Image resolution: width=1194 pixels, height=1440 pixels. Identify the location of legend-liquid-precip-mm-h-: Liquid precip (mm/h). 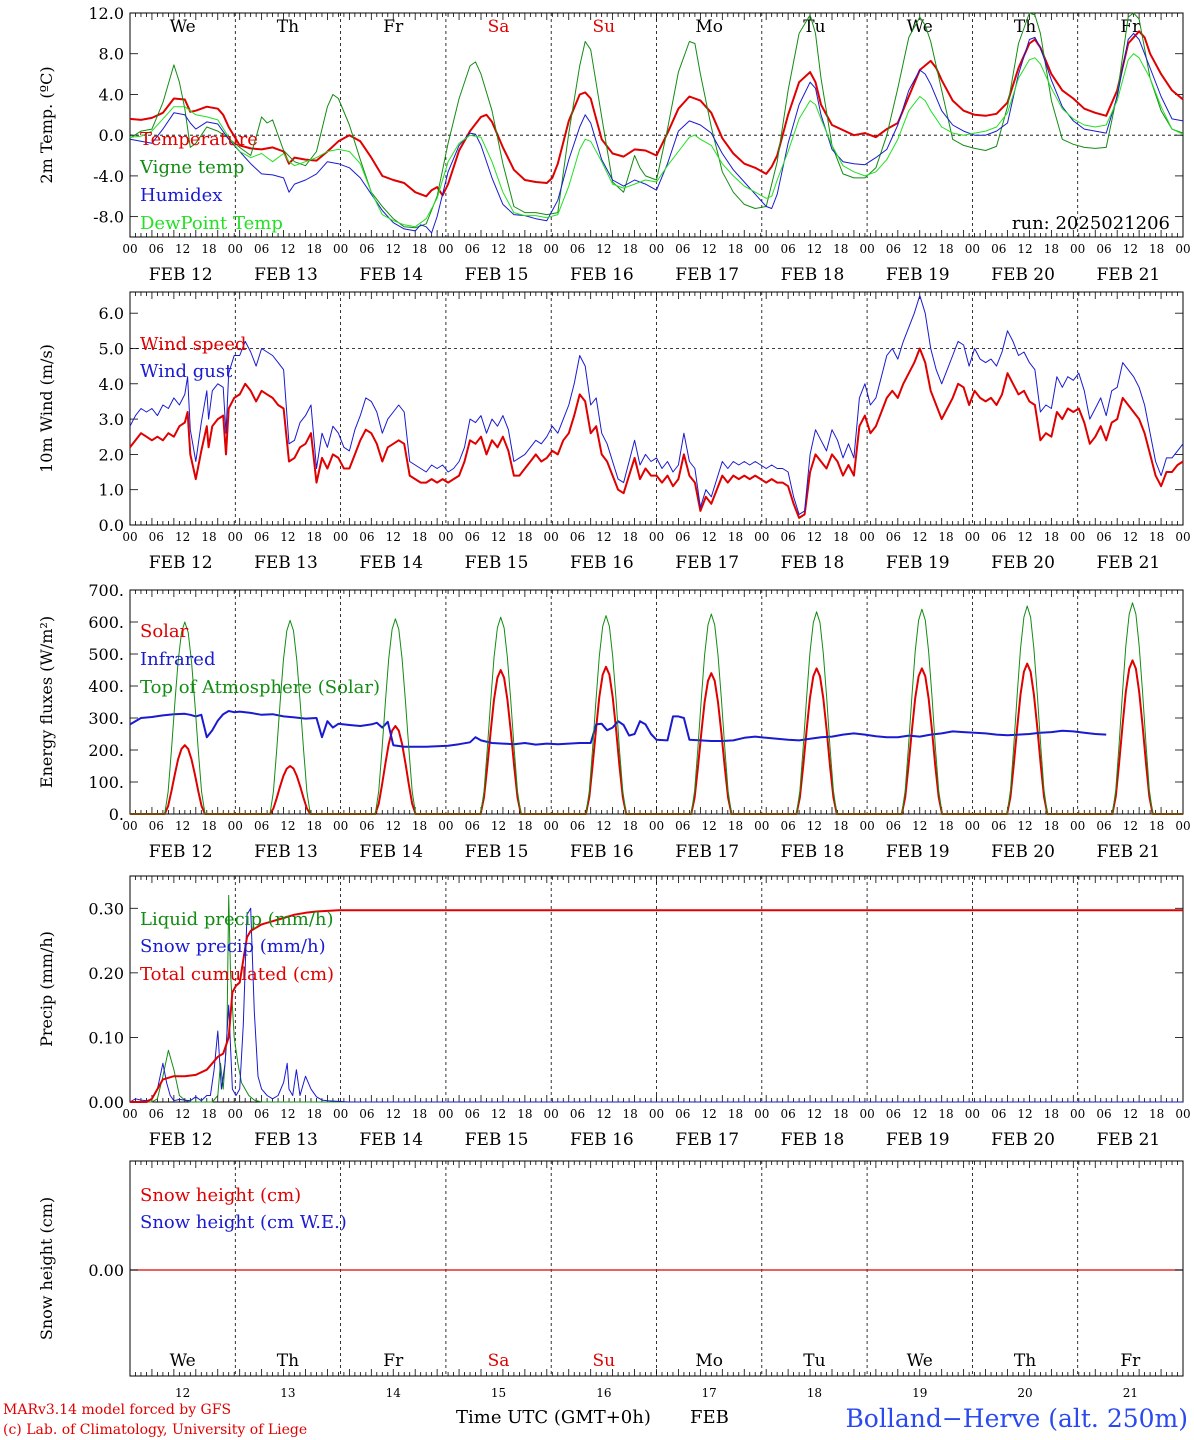
(237, 919).